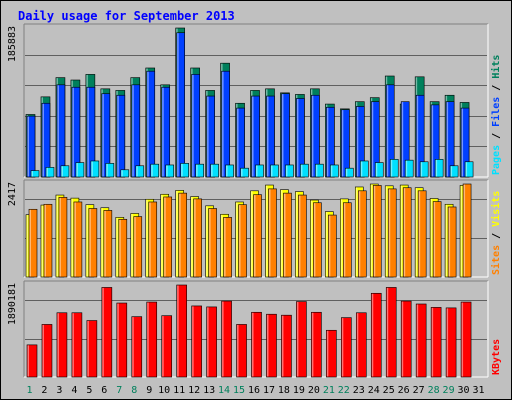 Image resolution: width=512 pixels, height=400 pixels. What do you see at coordinates (284, 390) in the screenshot?
I see `x-tick-label-day-18: 18` at bounding box center [284, 390].